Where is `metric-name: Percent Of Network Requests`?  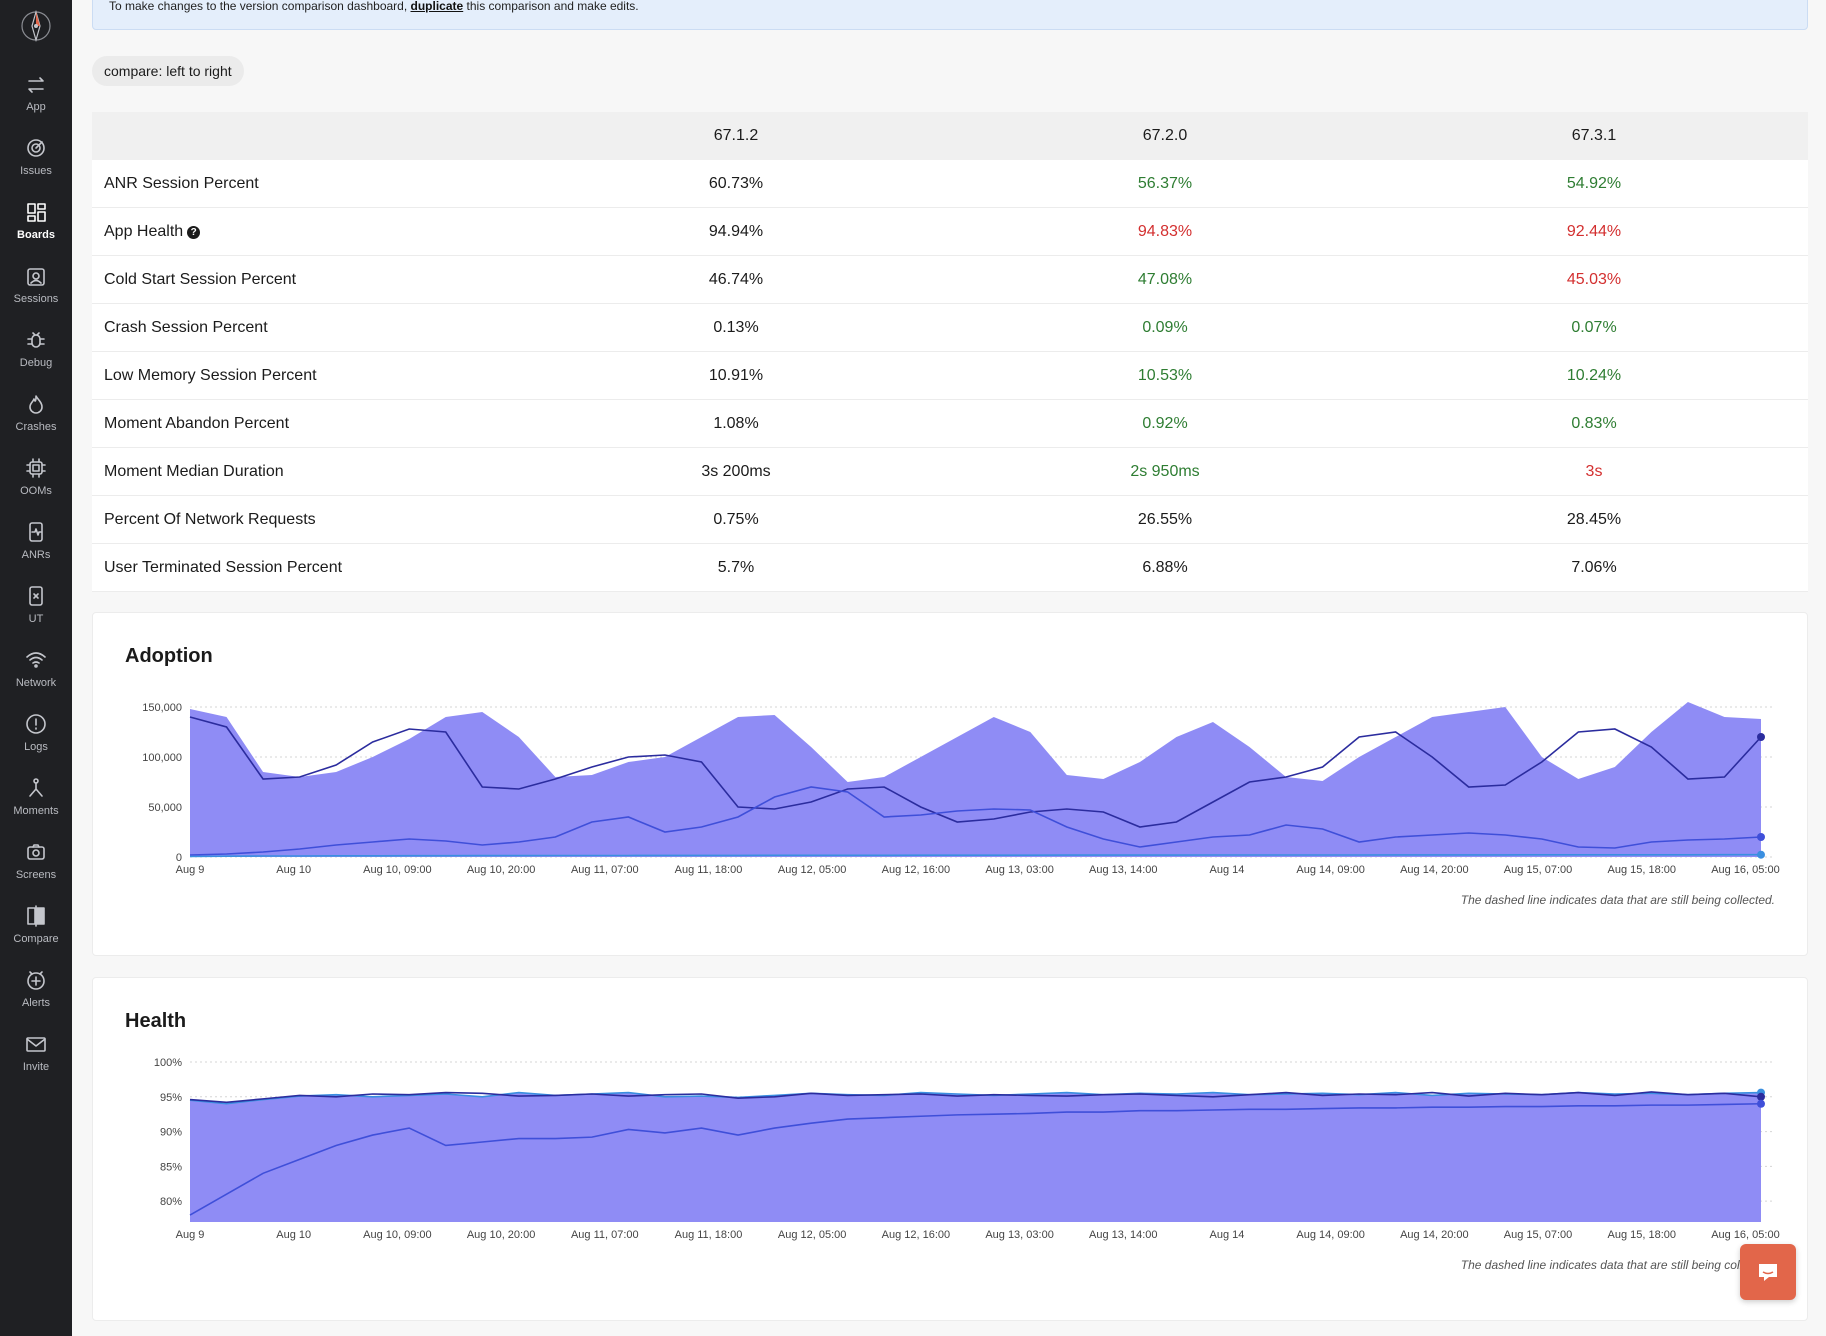 metric-name: Percent Of Network Requests is located at coordinates (210, 520).